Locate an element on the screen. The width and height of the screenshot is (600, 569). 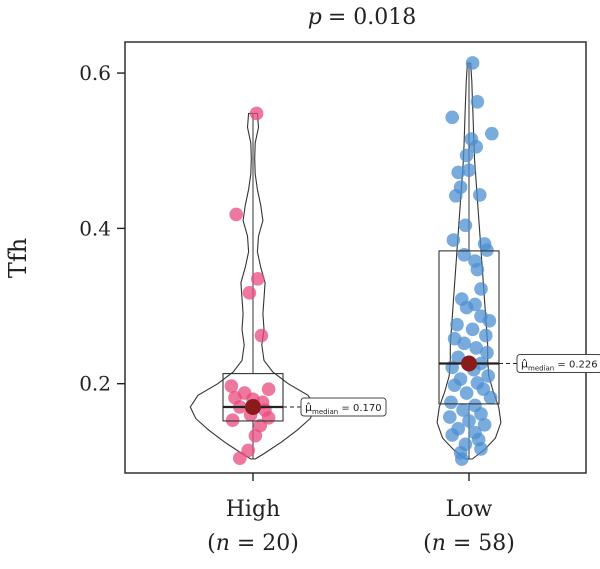
group-n-label: (n = 58) is located at coordinates (469, 543).